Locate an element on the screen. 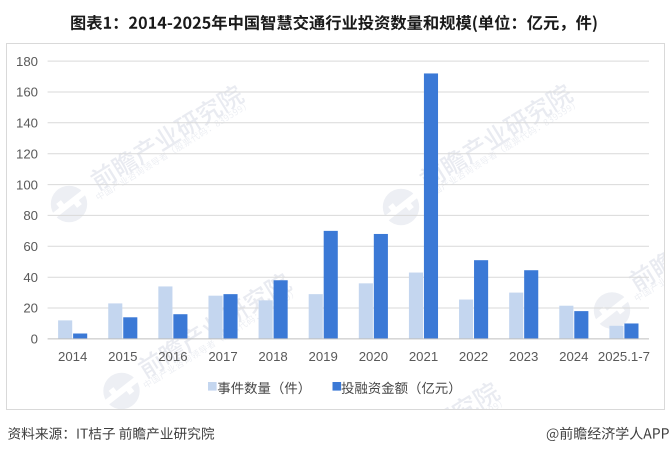  svg-text: 2022 is located at coordinates (473, 356).